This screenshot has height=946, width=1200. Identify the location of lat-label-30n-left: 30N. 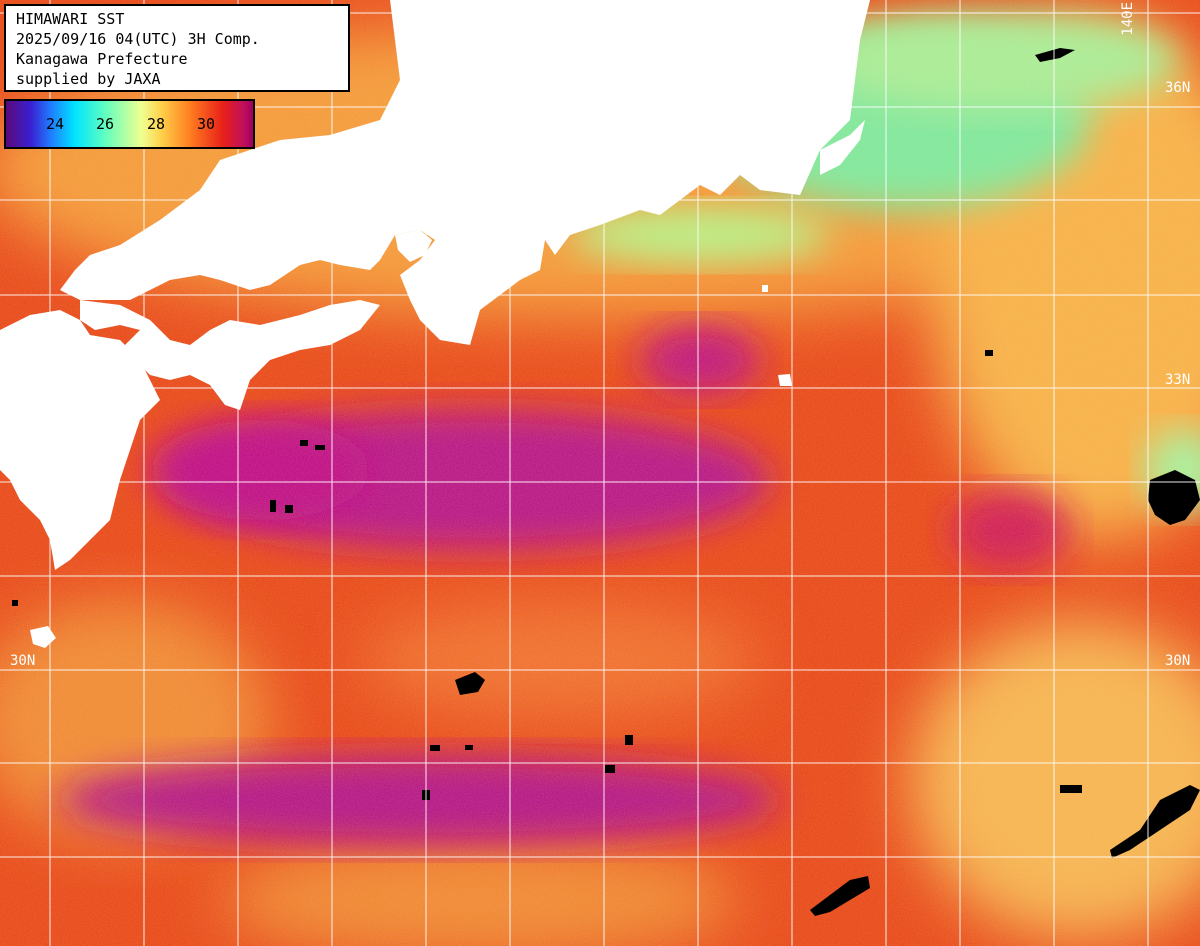
(23, 661).